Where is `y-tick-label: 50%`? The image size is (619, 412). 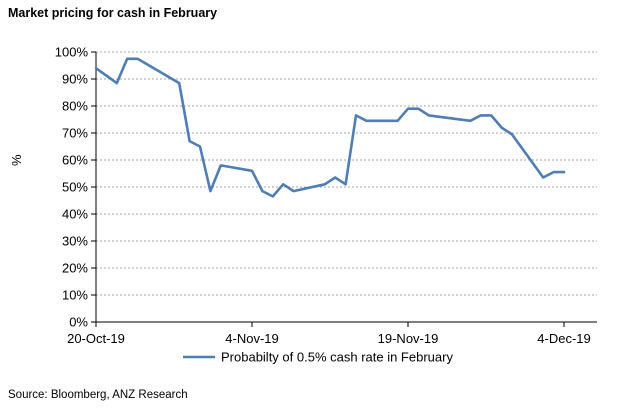
y-tick-label: 50% is located at coordinates (75, 187).